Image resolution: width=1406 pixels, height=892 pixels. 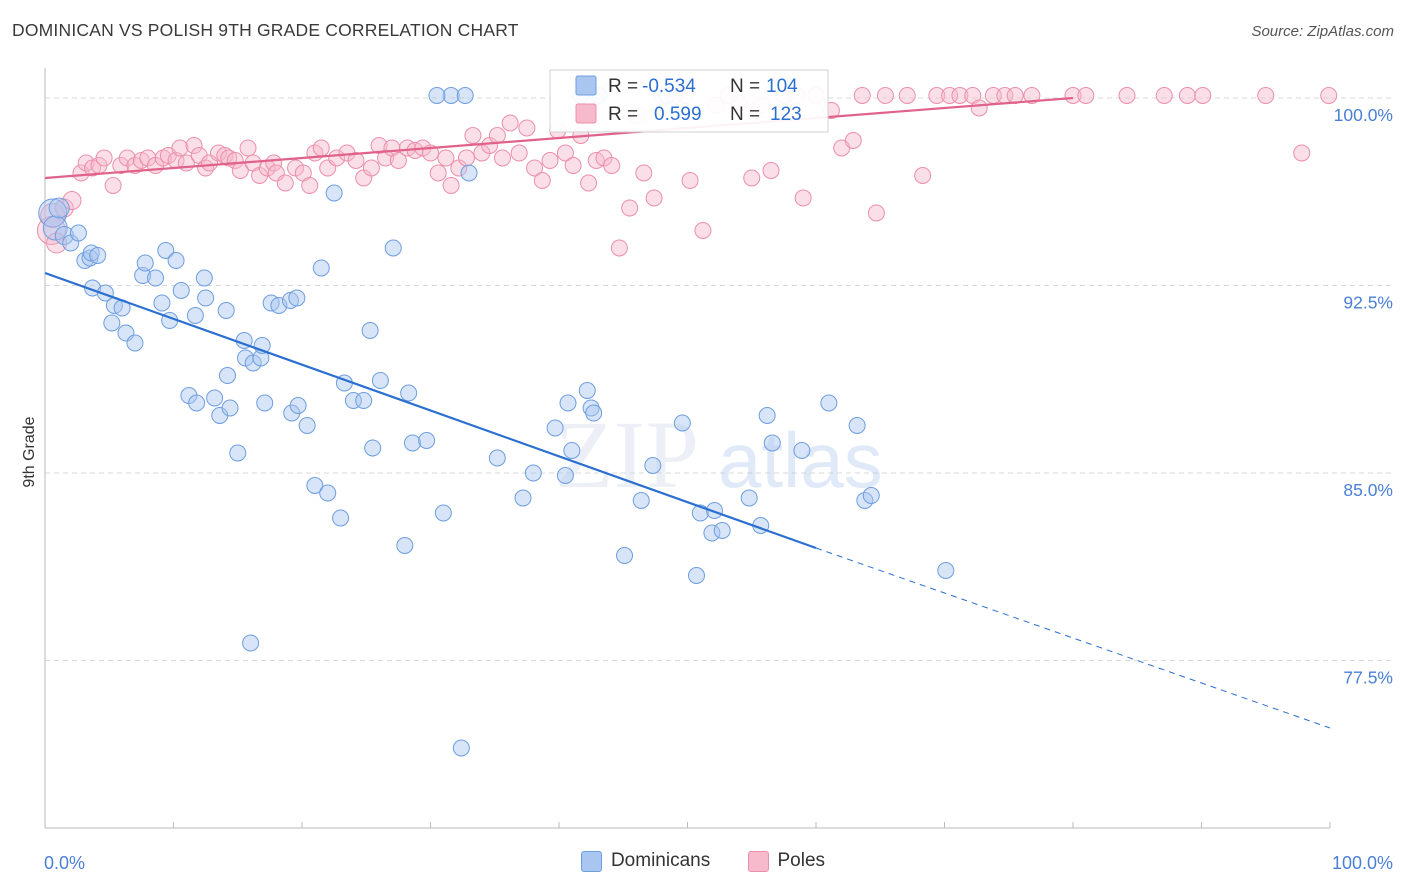 I want to click on legend-swatch-blue, so click(x=586, y=85).